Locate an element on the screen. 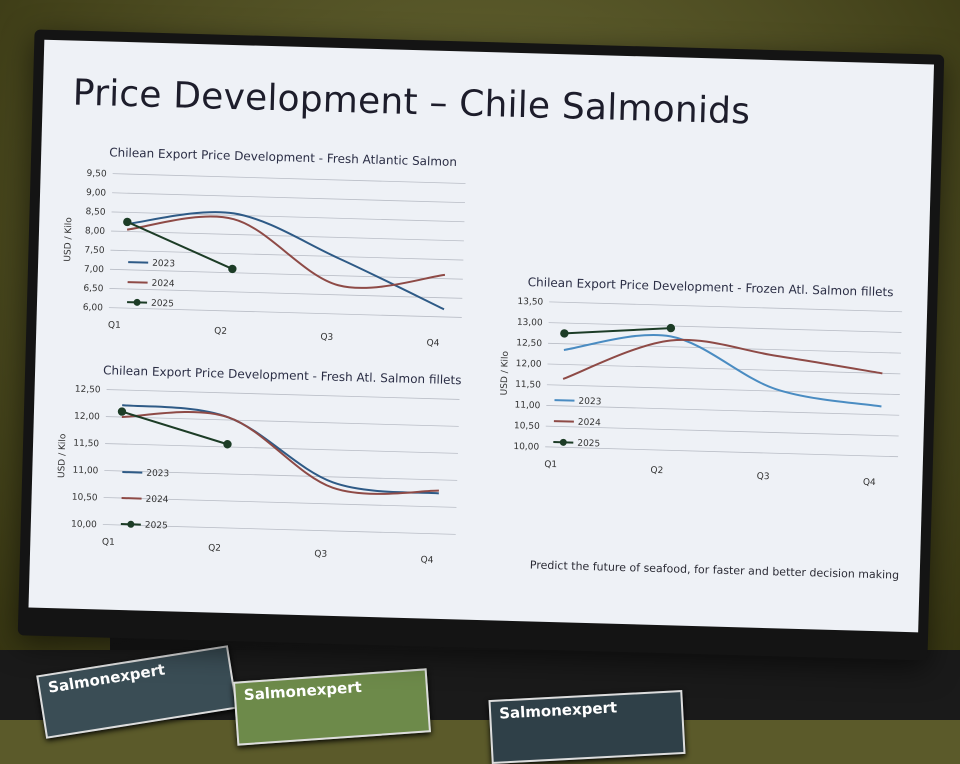  y-tick-label: 9,00 is located at coordinates (96, 193).